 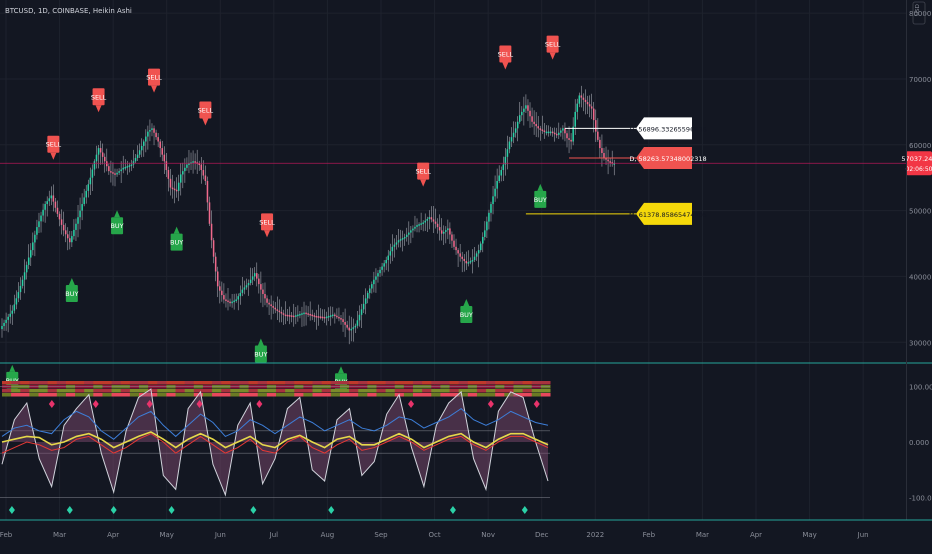 I want to click on level-box, so click(x=664, y=128).